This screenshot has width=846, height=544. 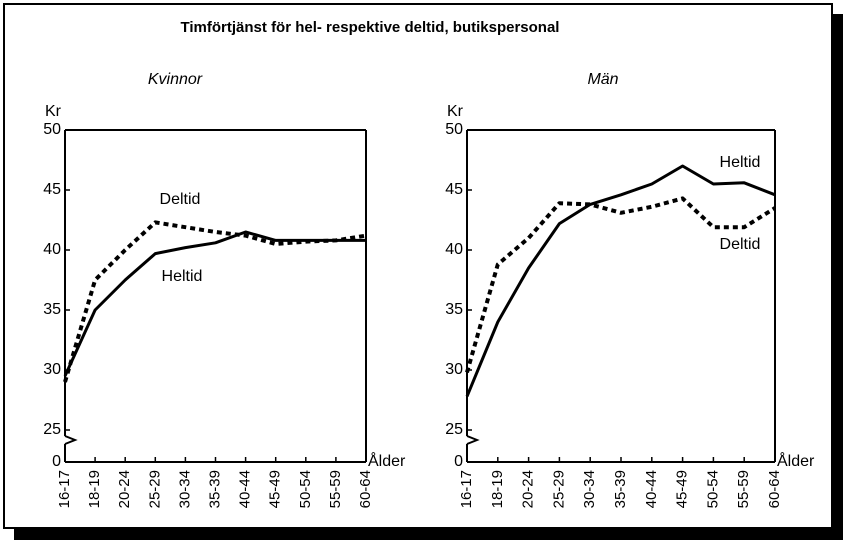 I want to click on panel-title: Kvinnor, so click(x=175, y=79).